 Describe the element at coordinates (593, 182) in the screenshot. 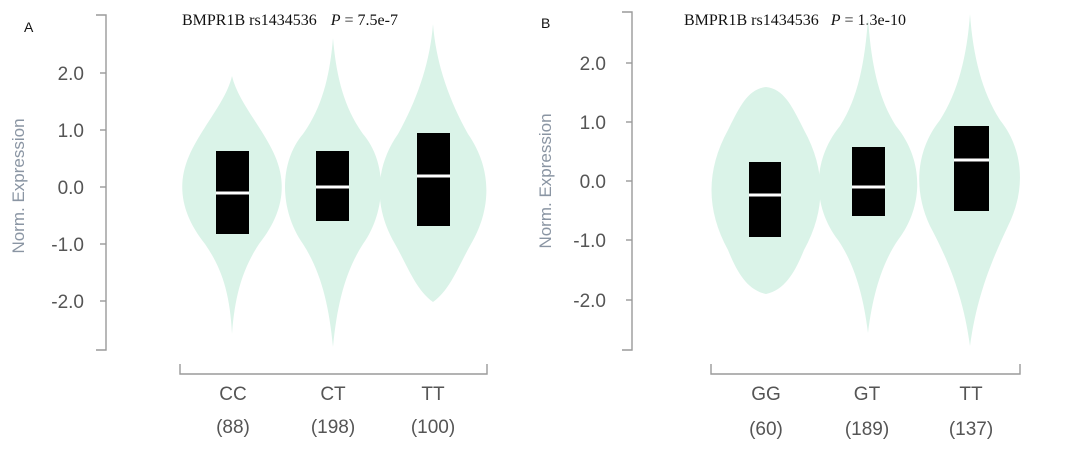

I see `panel-b-ytick-label: 0.0` at that location.